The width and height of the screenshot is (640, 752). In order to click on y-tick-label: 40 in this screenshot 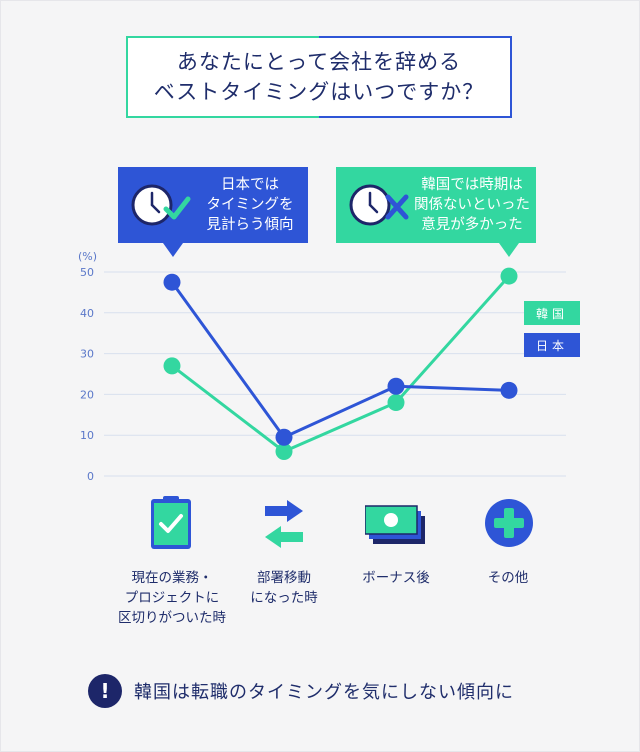, I will do `click(87, 313)`.